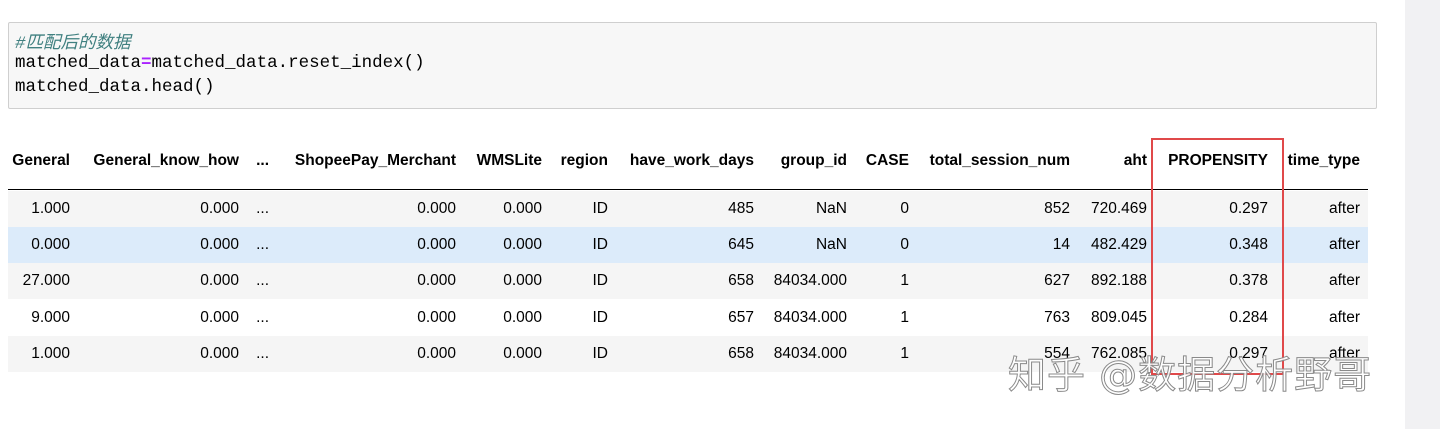  I want to click on column-header: ShopeePay_Merchant, so click(375, 160).